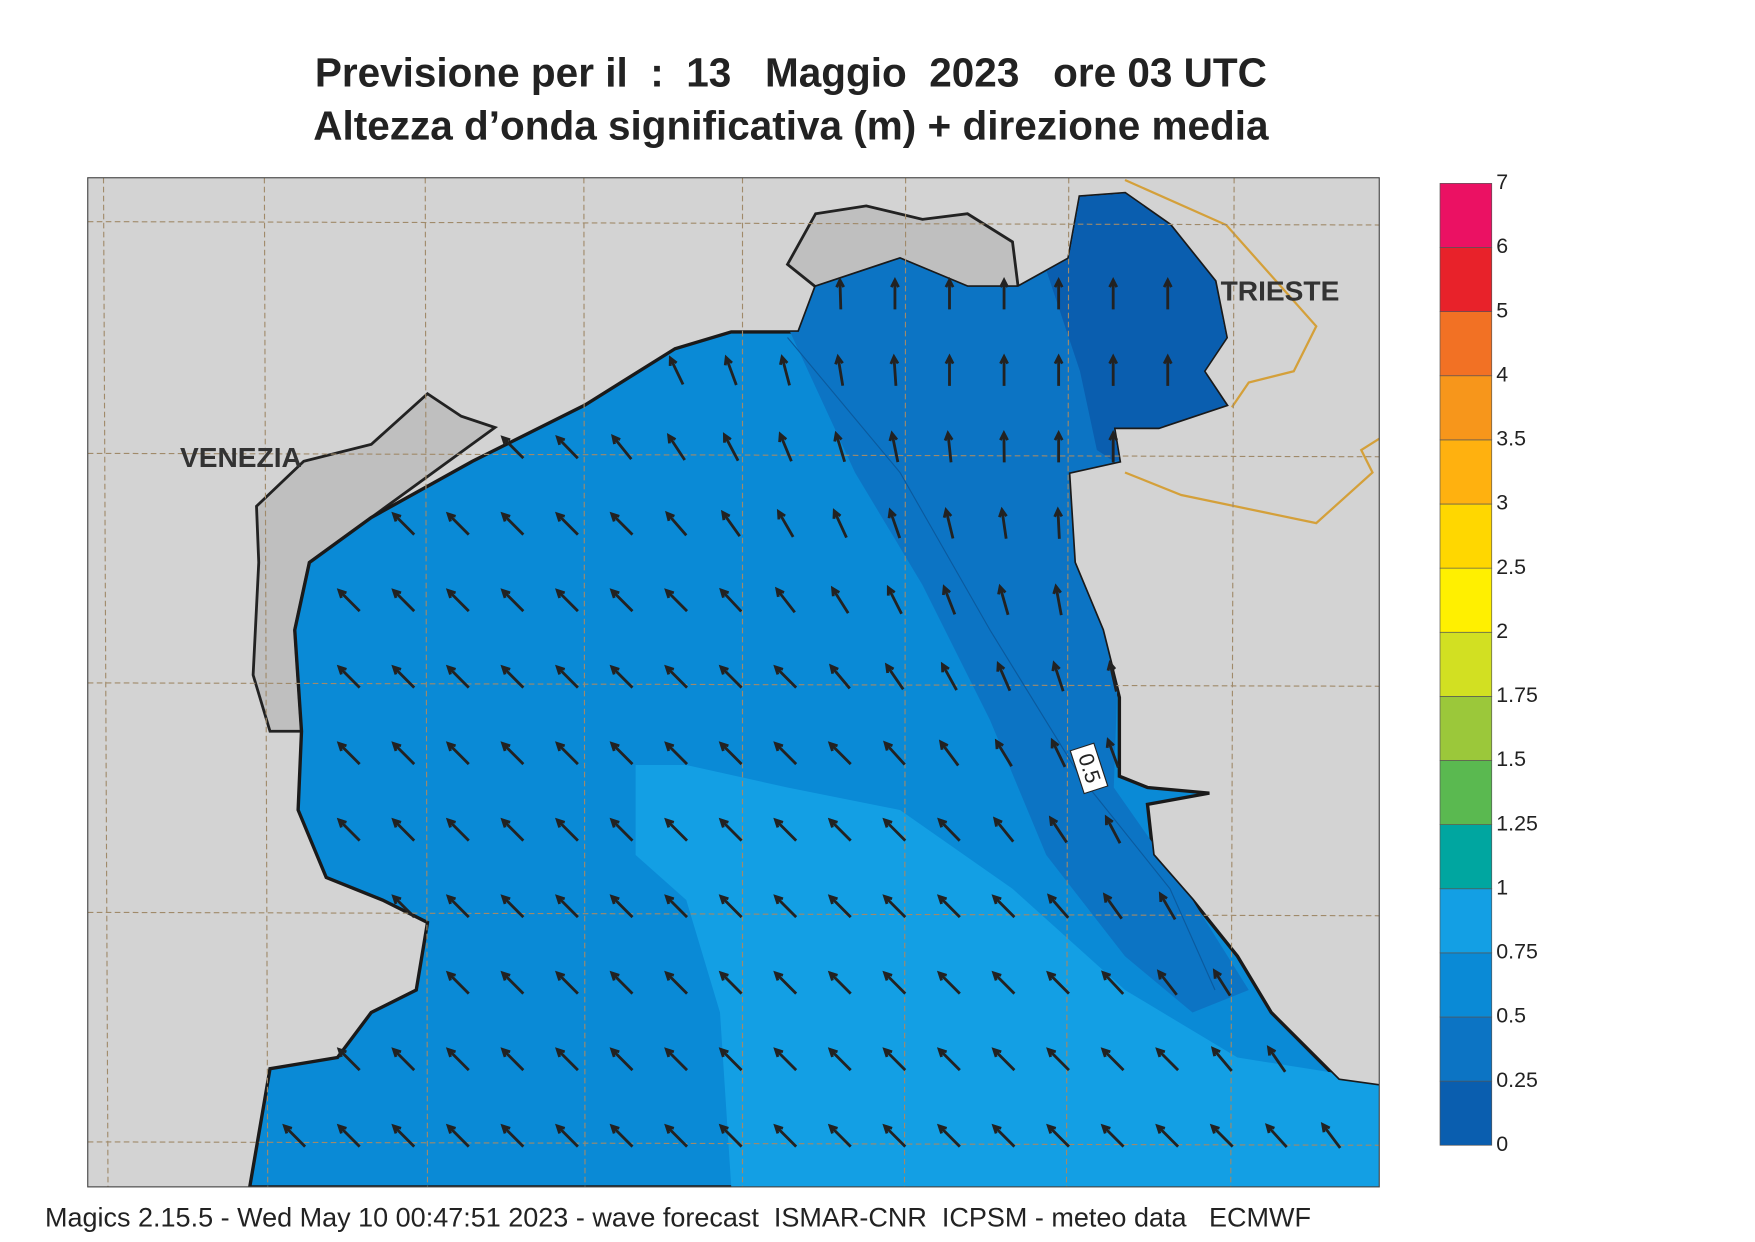 The image size is (1755, 1242). What do you see at coordinates (1252, 351) in the screenshot?
I see `border` at bounding box center [1252, 351].